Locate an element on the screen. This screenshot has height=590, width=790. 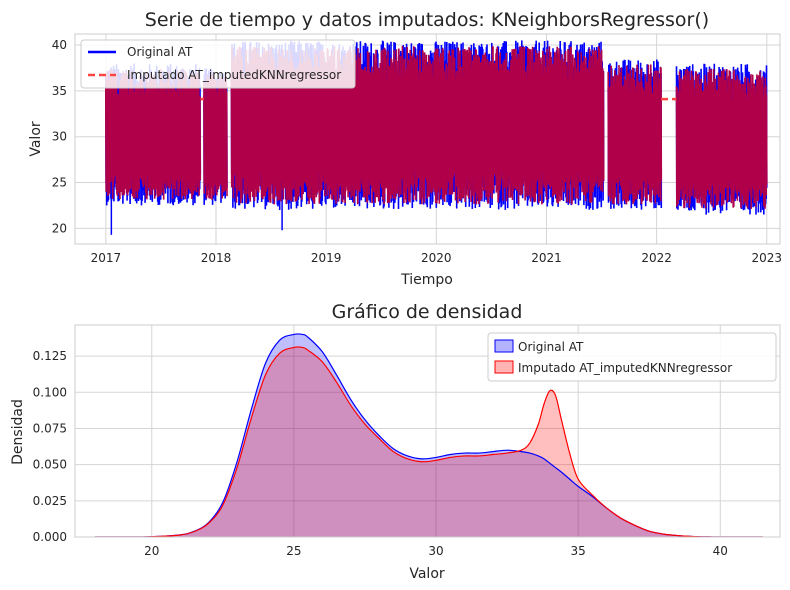
chart1-x-tick-label: 2021 is located at coordinates (546, 258).